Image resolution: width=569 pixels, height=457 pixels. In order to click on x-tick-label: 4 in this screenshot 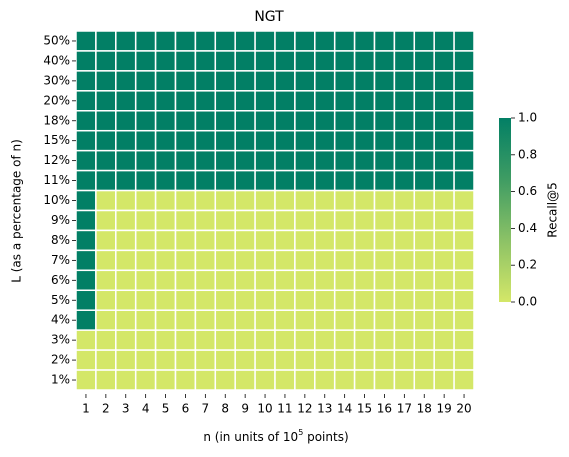, I will do `click(146, 409)`.